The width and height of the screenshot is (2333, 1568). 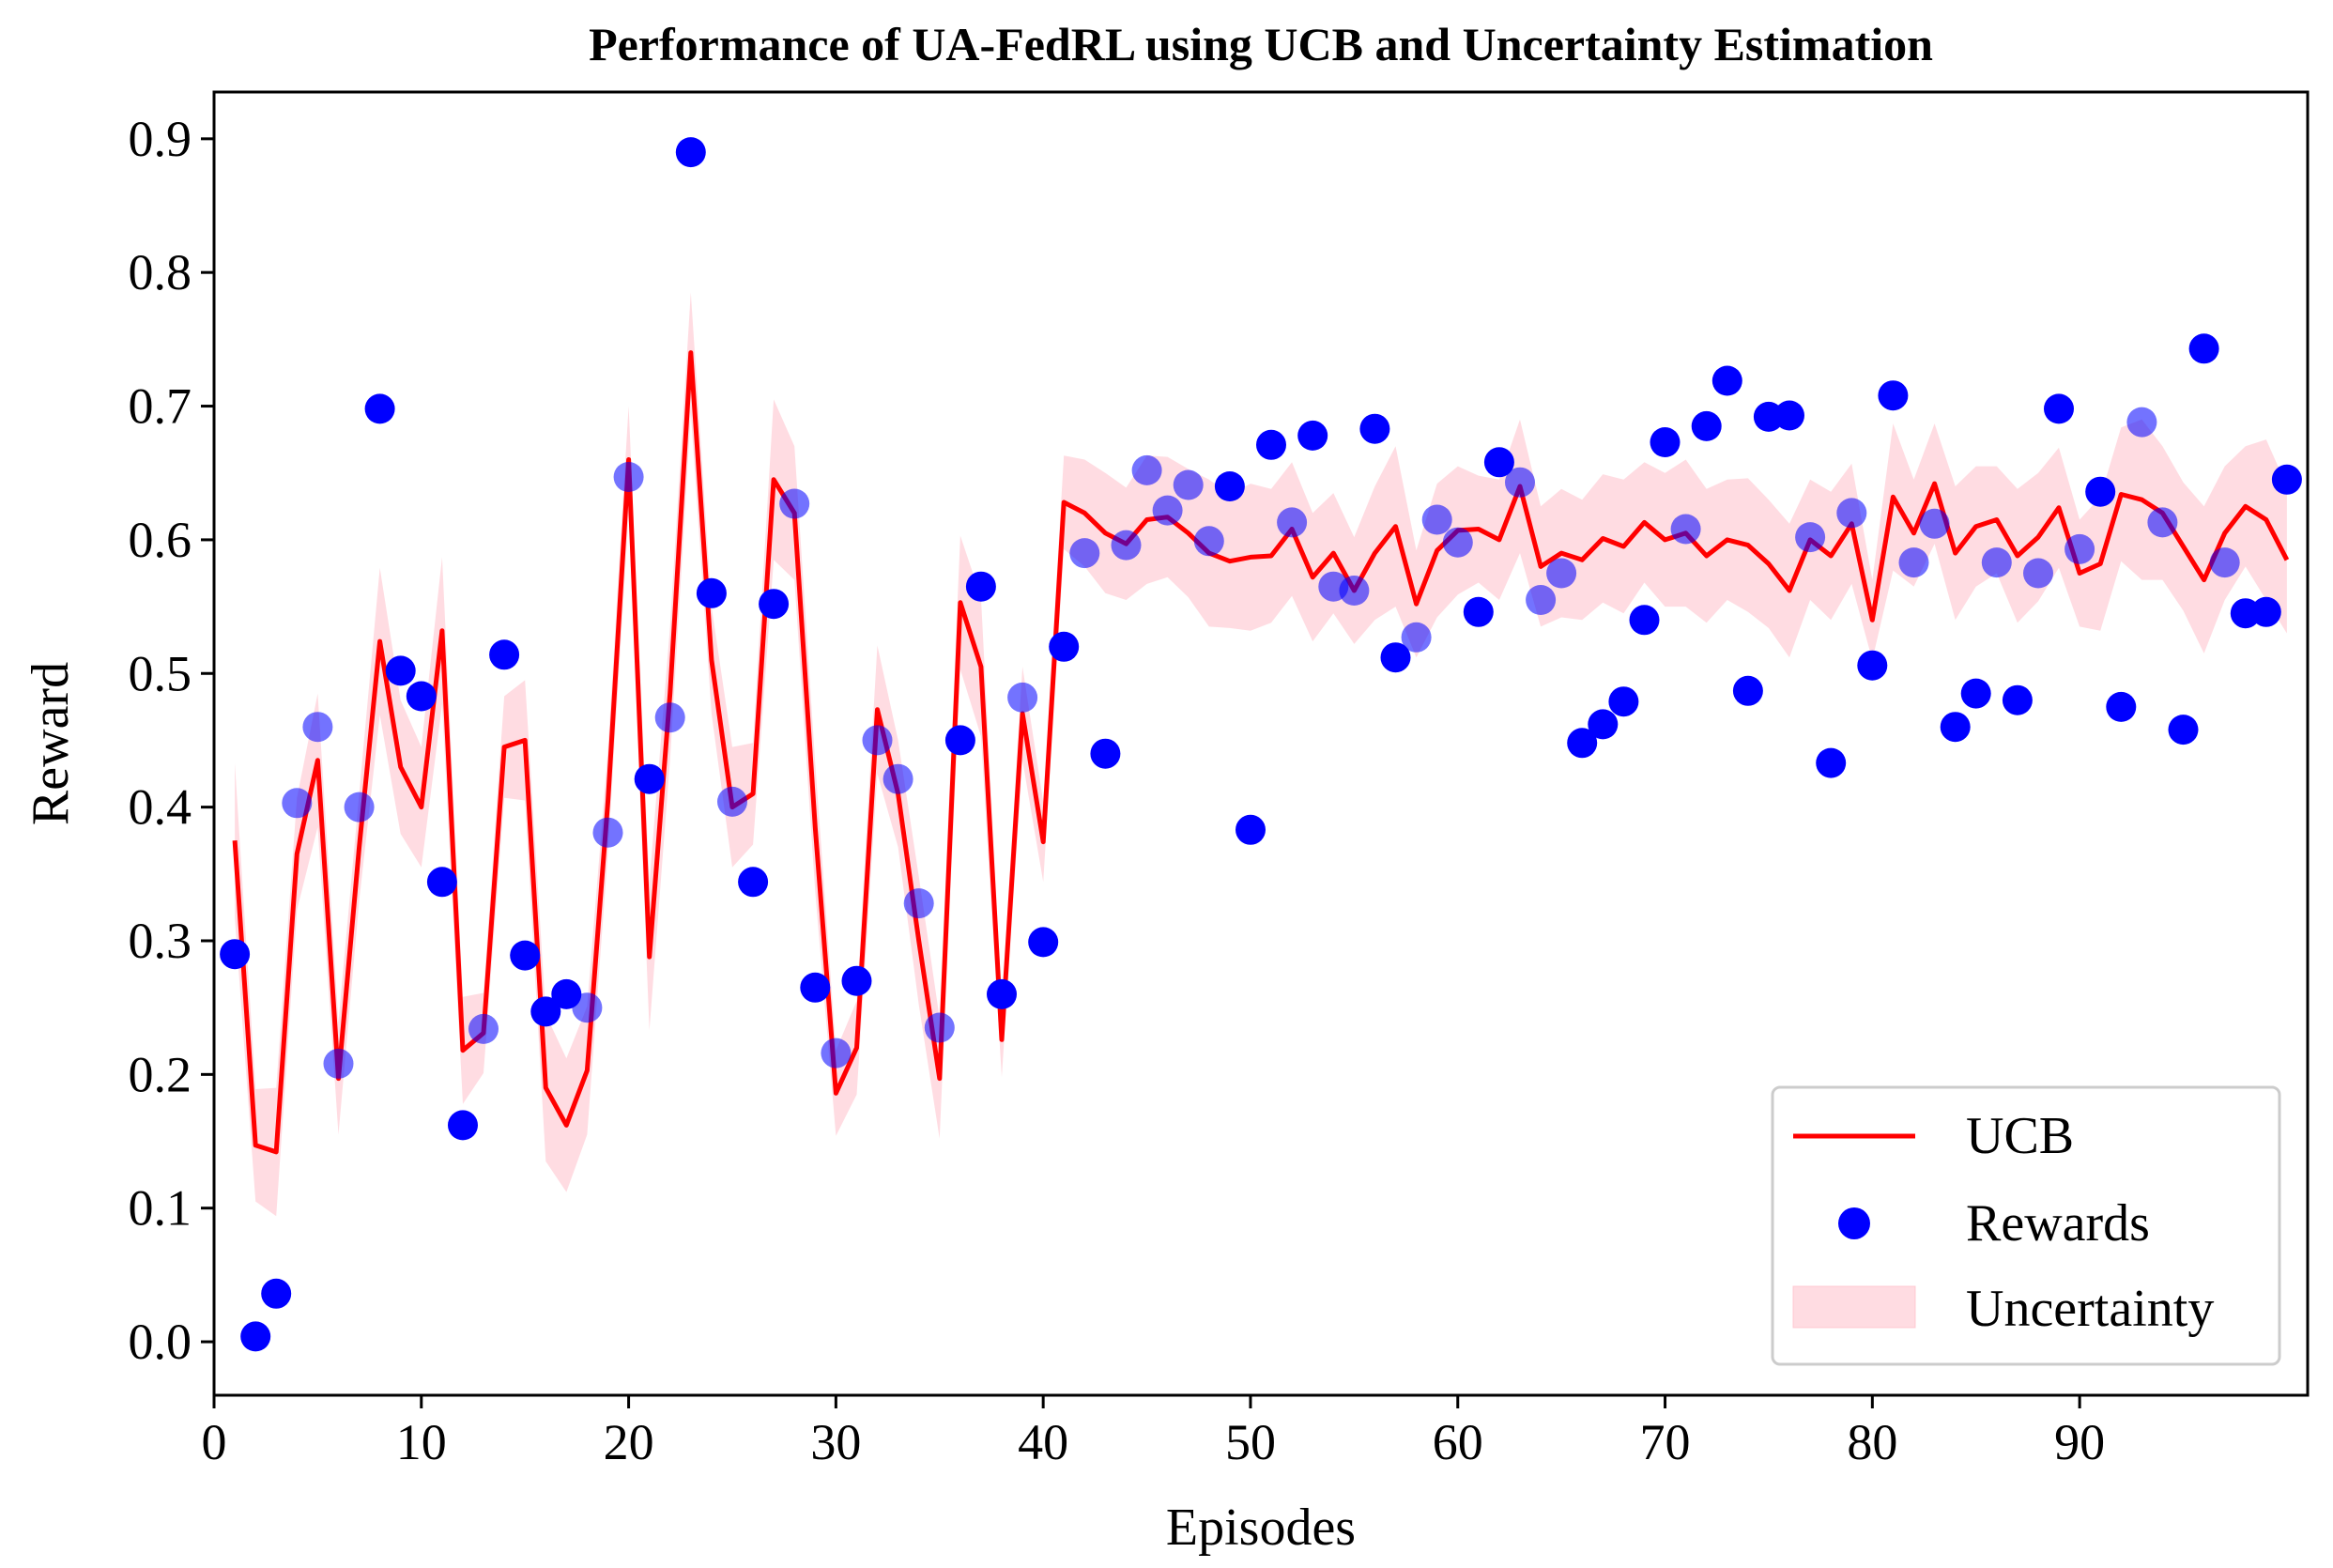 I want to click on x-tick-label: 90, so click(x=2079, y=1442).